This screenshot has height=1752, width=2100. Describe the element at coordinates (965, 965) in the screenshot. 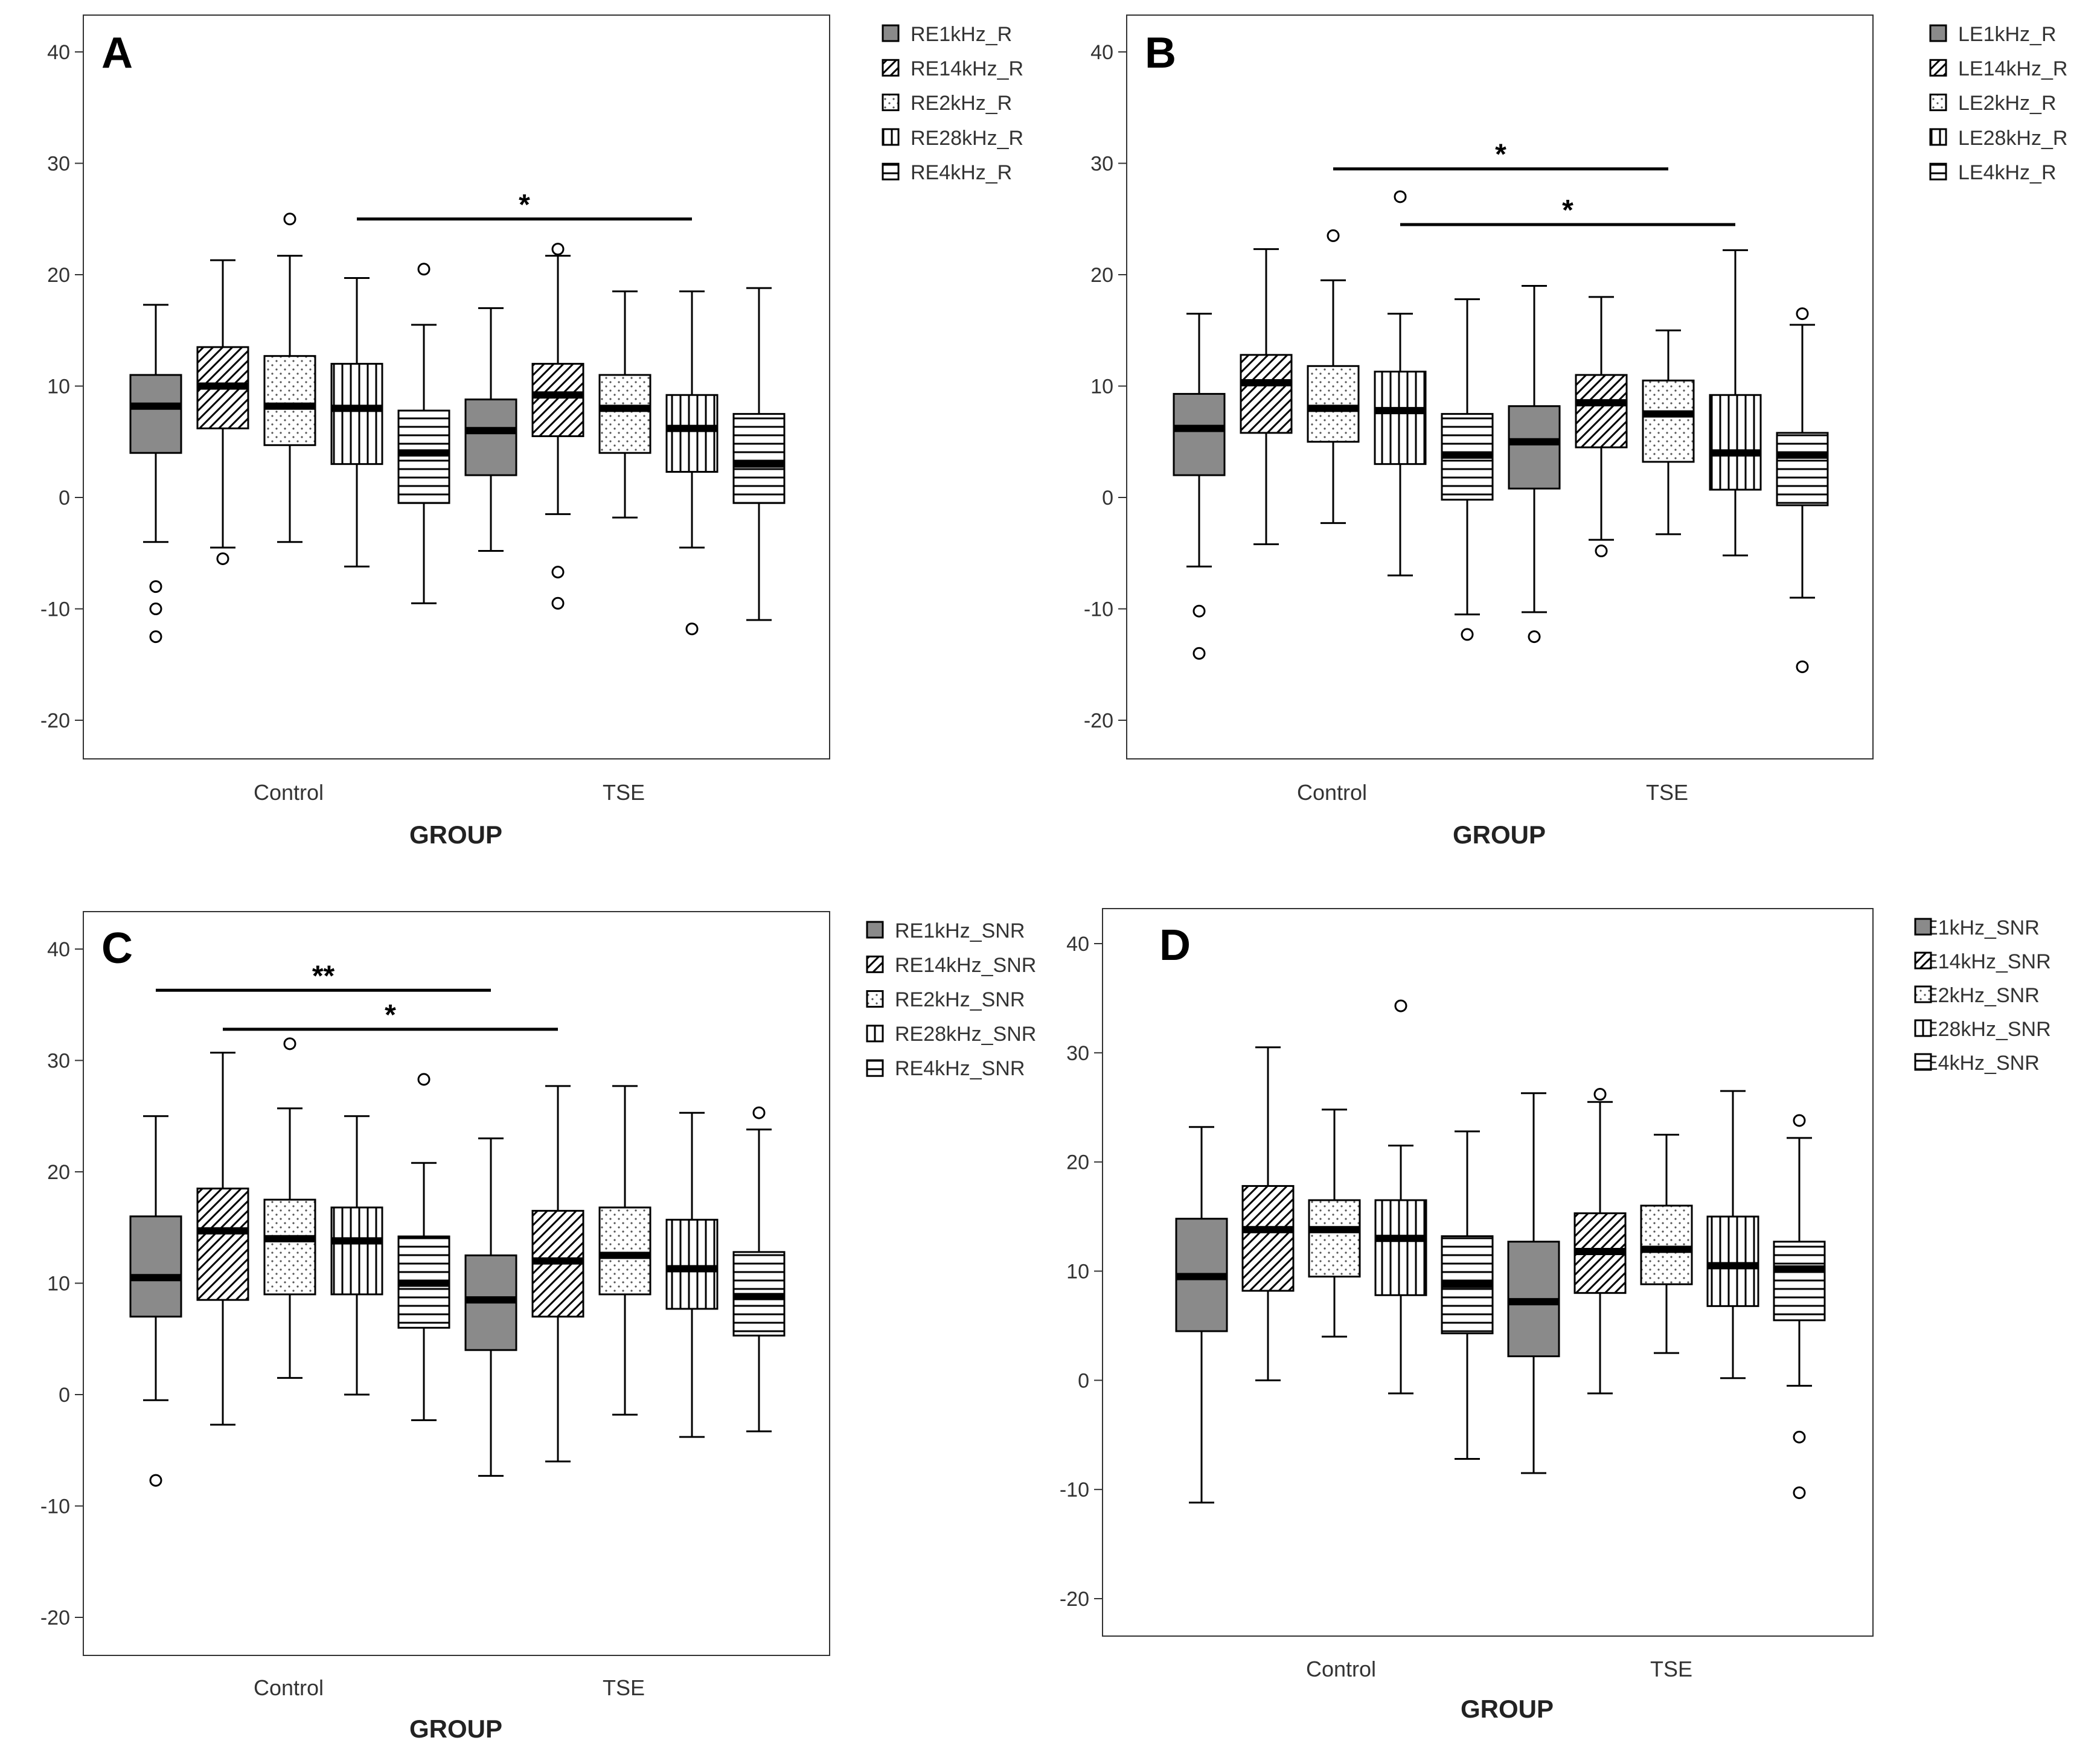

I see `legend-label: RE14kHz_SNR` at that location.